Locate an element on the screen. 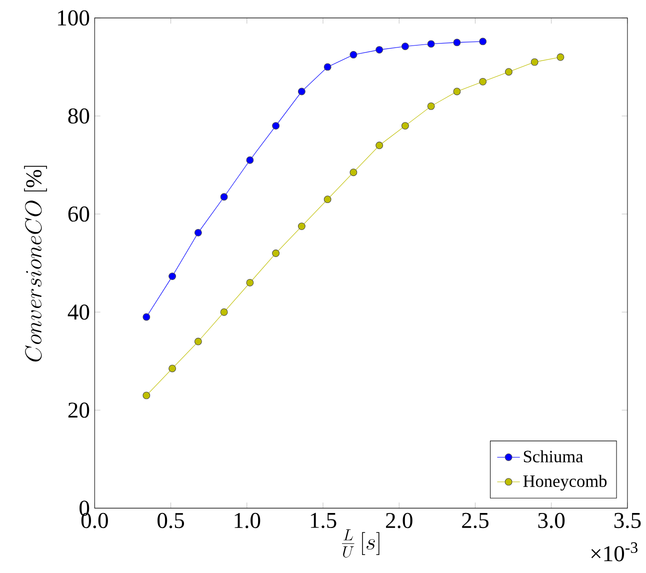 The image size is (646, 573). y-tick-label: 100 is located at coordinates (74, 18).